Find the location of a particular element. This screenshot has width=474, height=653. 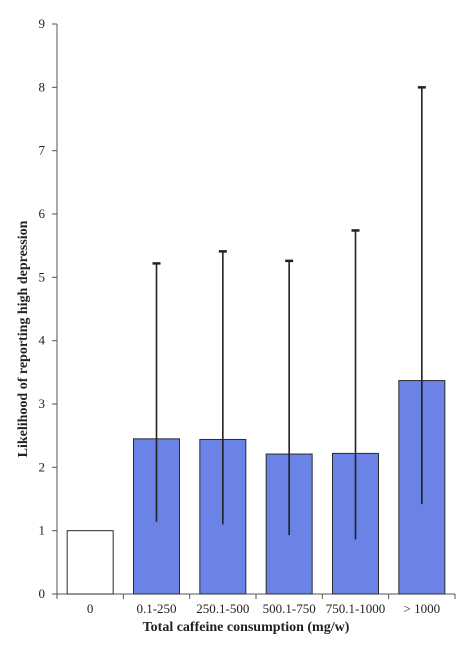

y-tick-label: 4 is located at coordinates (42, 340).